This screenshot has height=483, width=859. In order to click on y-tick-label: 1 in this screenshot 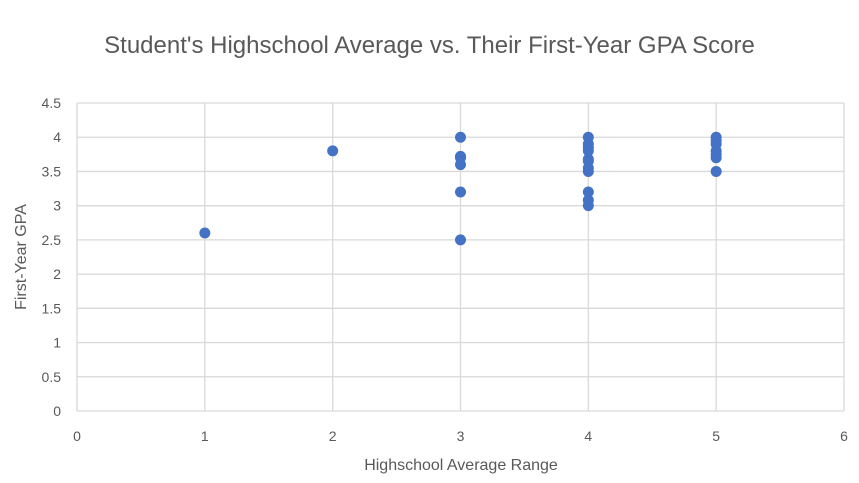, I will do `click(57, 343)`.